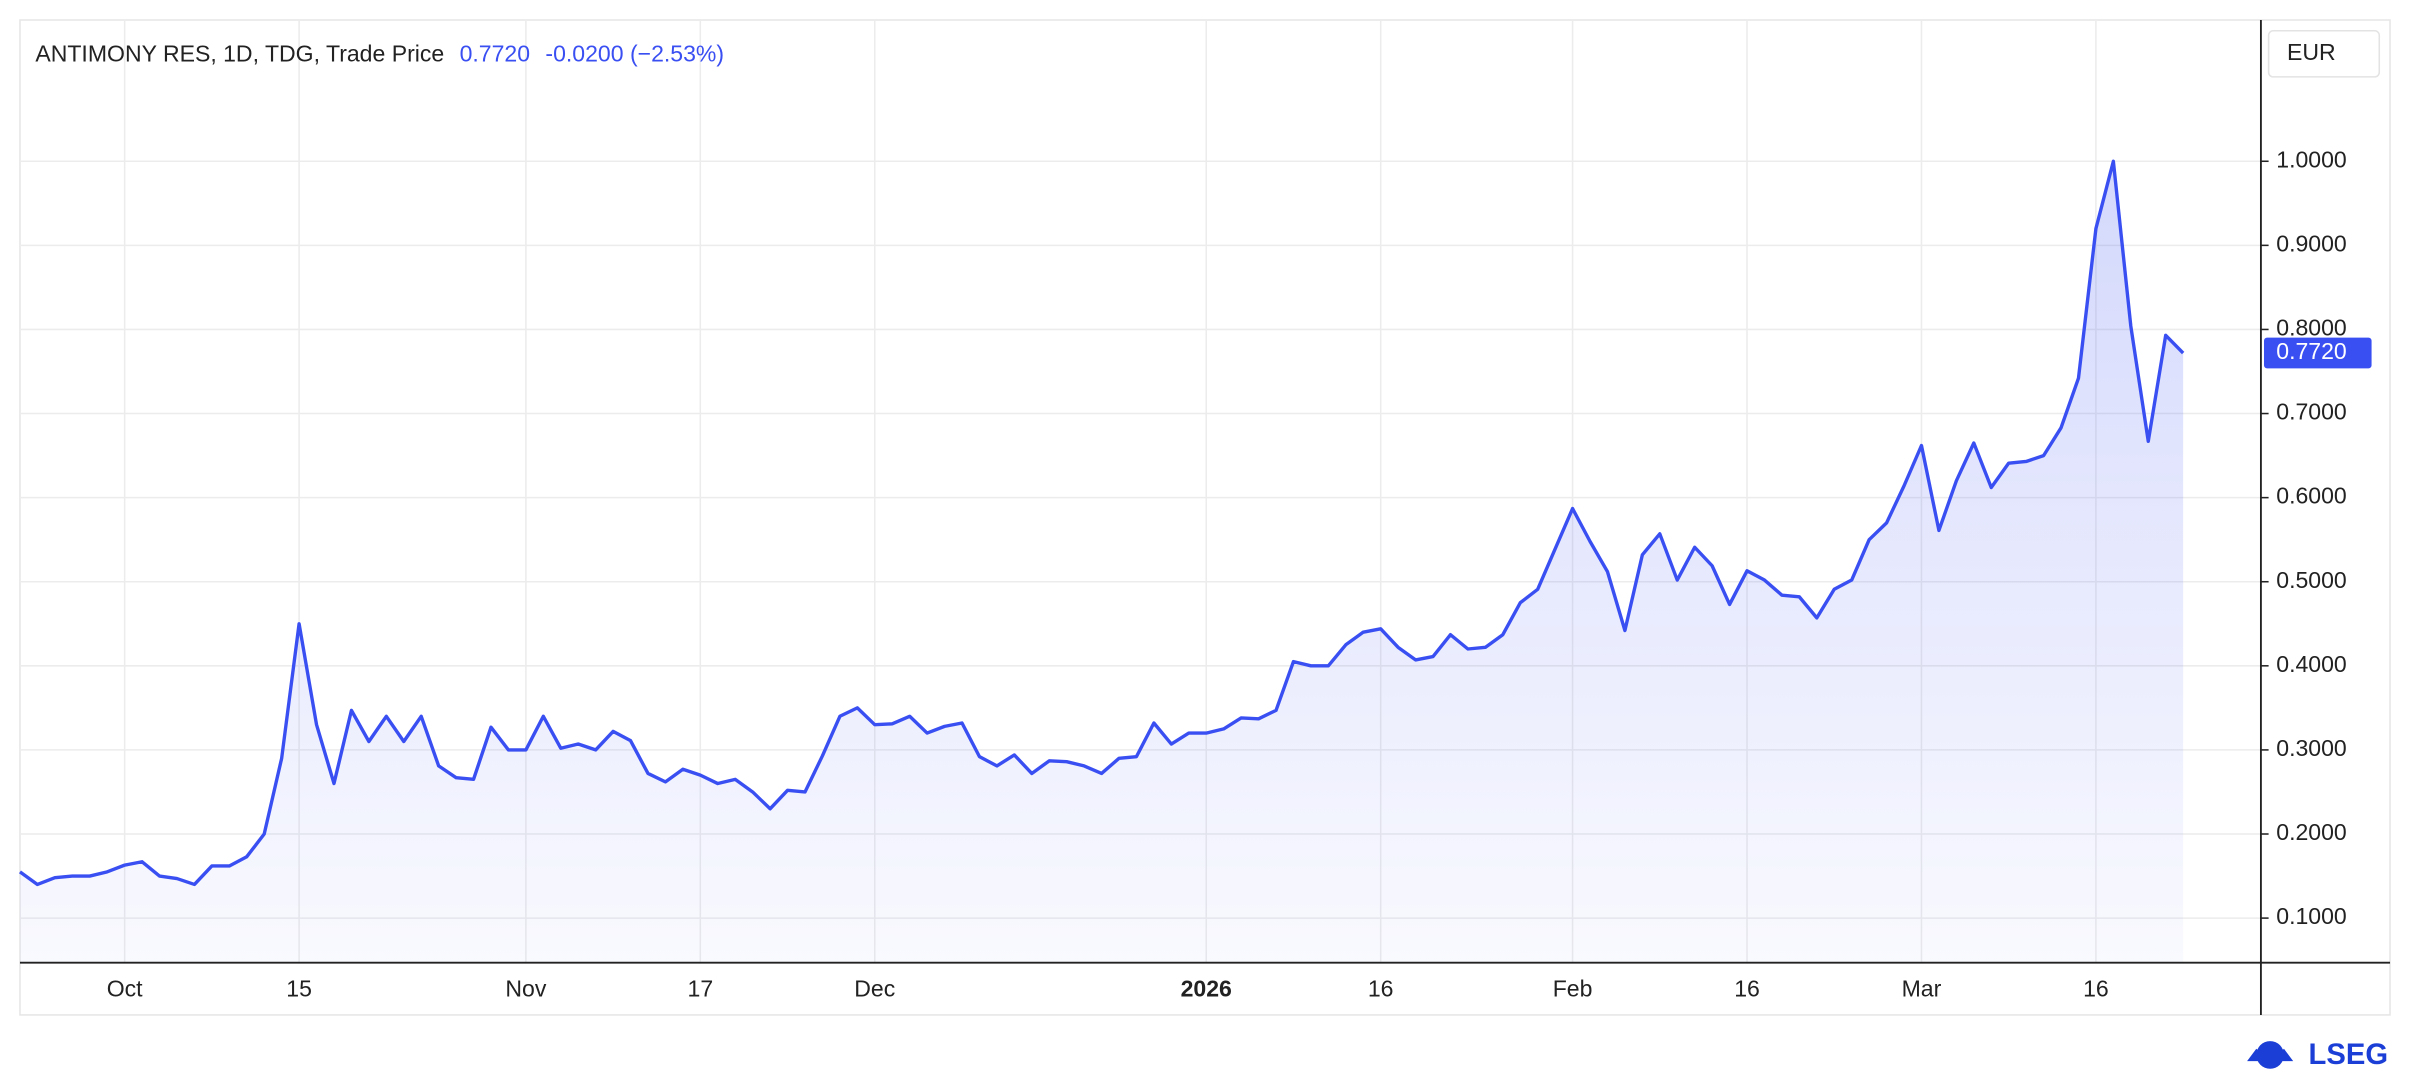 This screenshot has width=2410, height=1078. Describe the element at coordinates (239, 53) in the screenshot. I see `title-text: ANTIMONY RES, 1D, TDG, Trade Price` at that location.